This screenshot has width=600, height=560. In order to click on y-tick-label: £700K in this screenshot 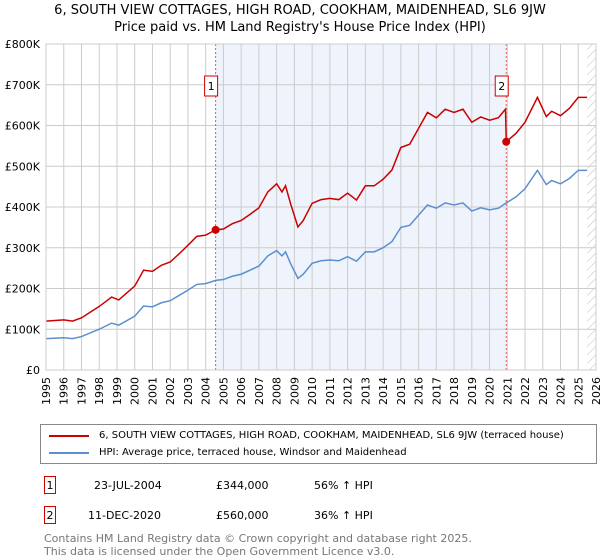, I will do `click(23, 85)`.